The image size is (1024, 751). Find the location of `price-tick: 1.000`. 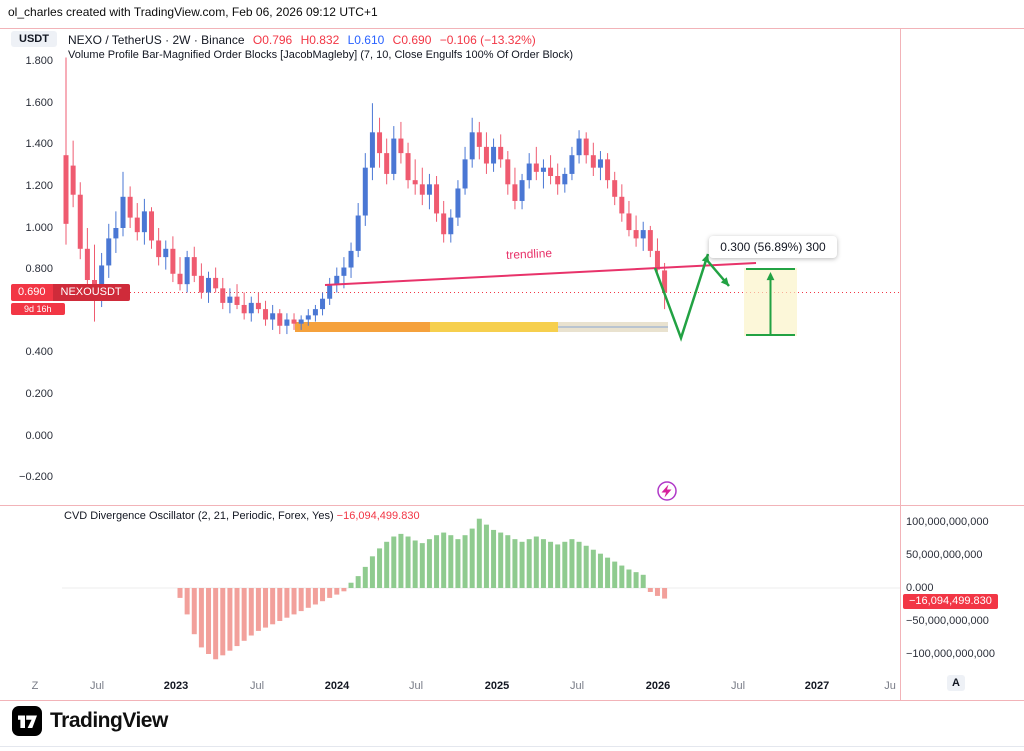

price-tick: 1.000 is located at coordinates (39, 227).